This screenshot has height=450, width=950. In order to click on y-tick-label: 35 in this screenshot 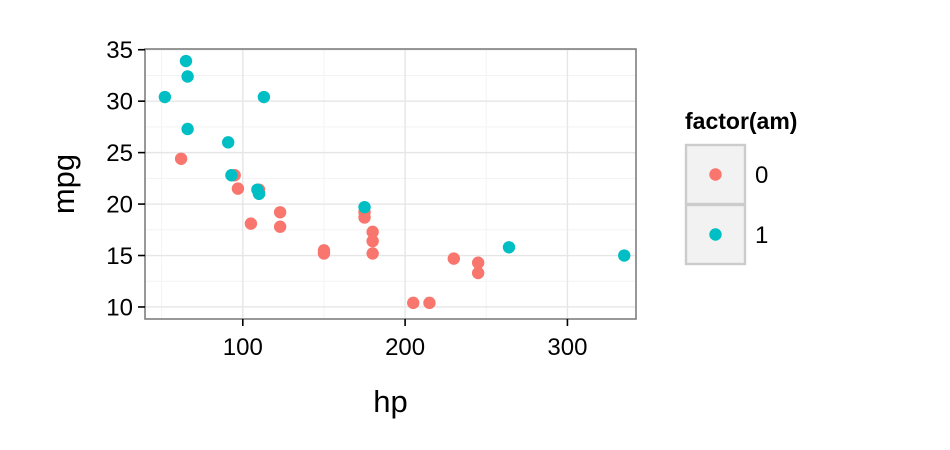, I will do `click(119, 50)`.